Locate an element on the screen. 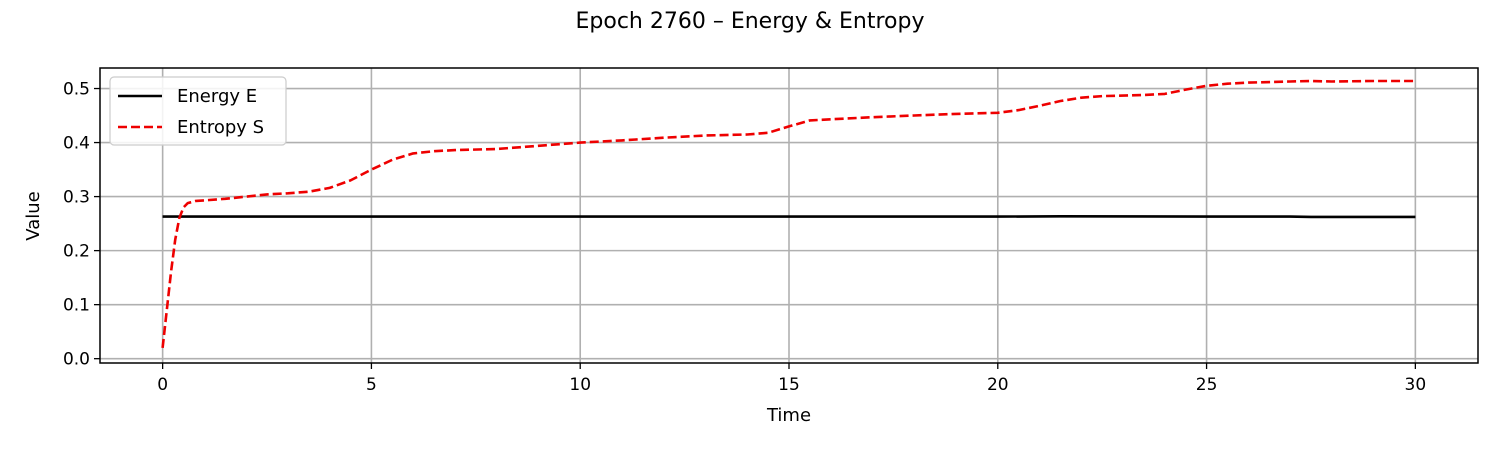 The height and width of the screenshot is (450, 1500). x-tick-label: 10 is located at coordinates (580, 385).